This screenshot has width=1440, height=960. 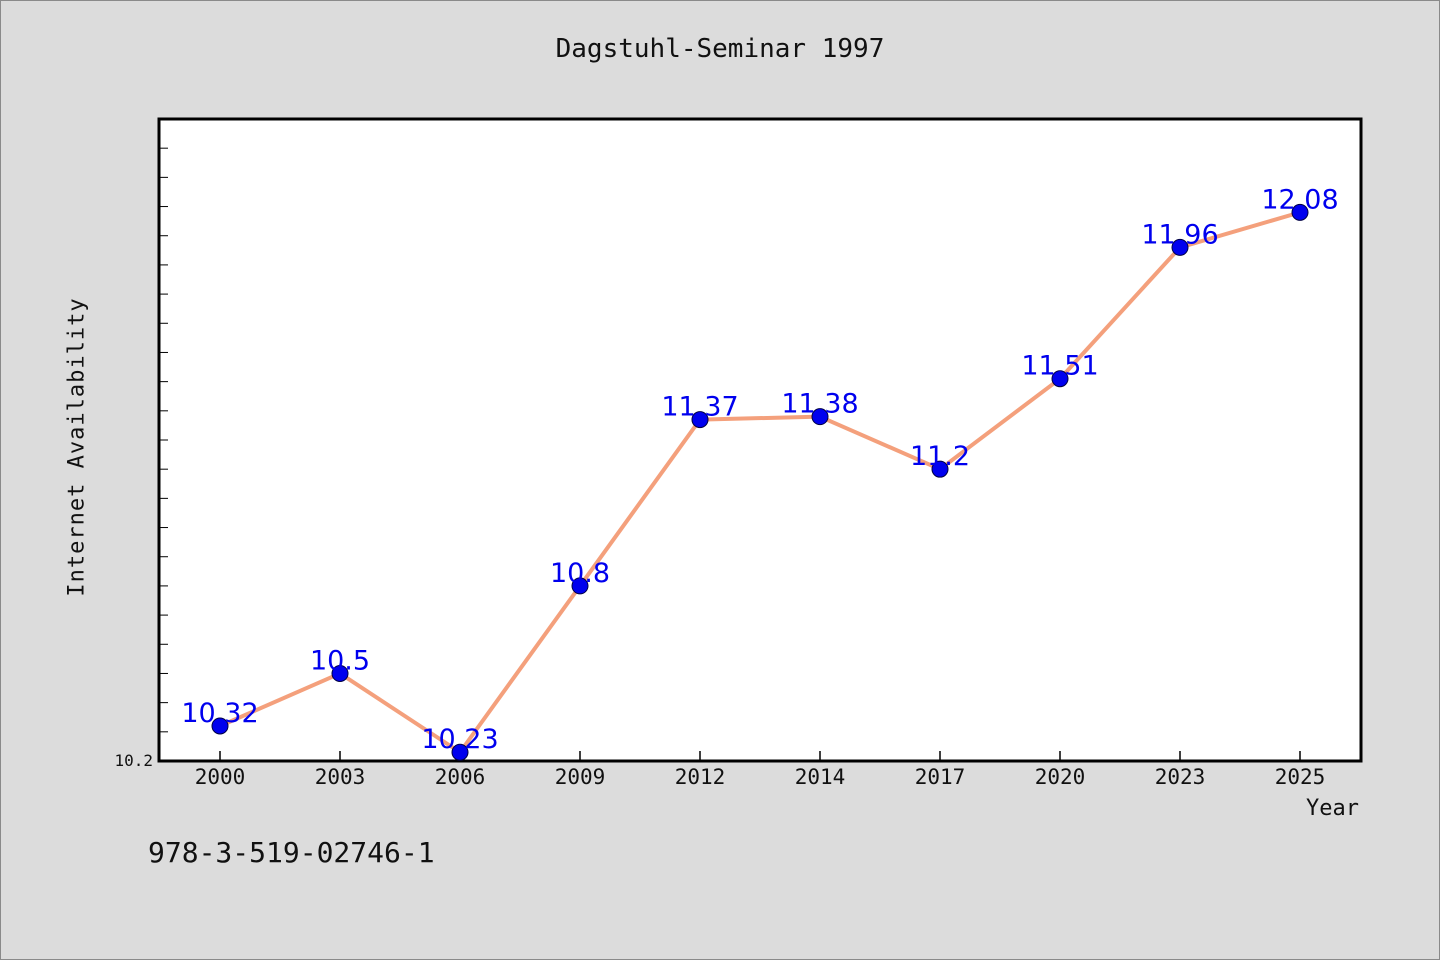 What do you see at coordinates (819, 404) in the screenshot?
I see `data-label: 11.38` at bounding box center [819, 404].